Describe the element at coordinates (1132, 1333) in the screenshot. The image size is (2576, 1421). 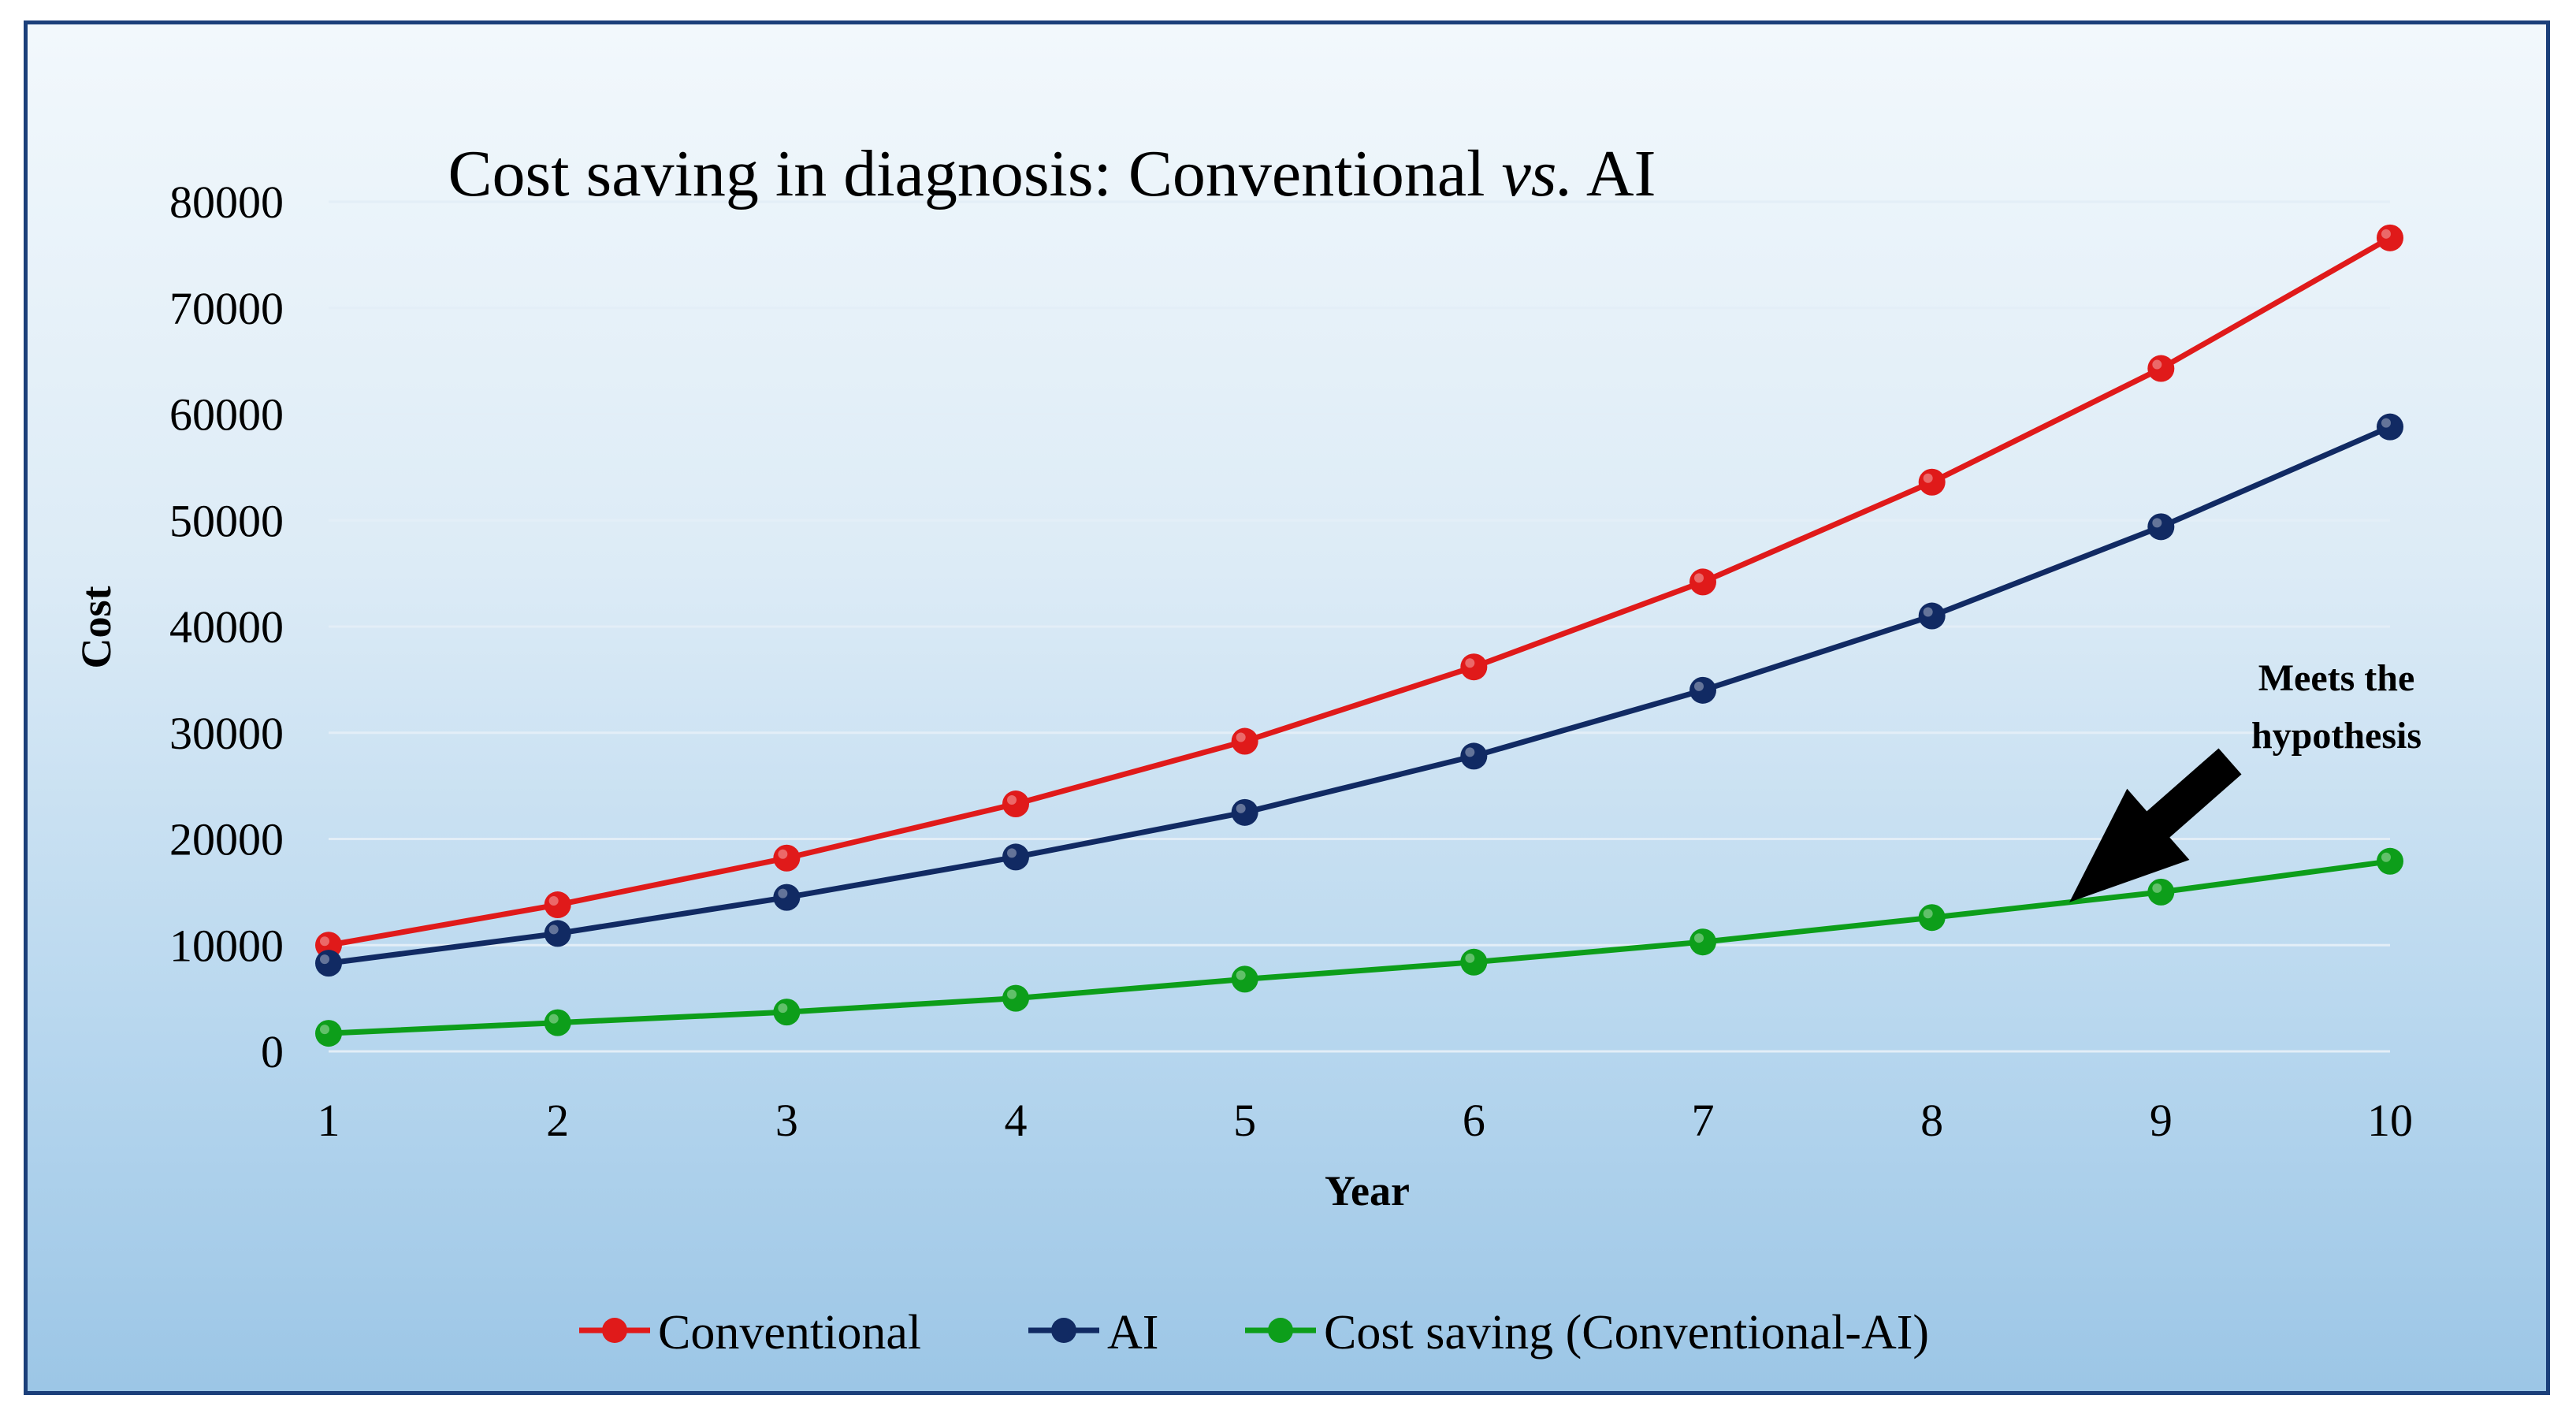
I see `legend-label-ai: AI` at that location.